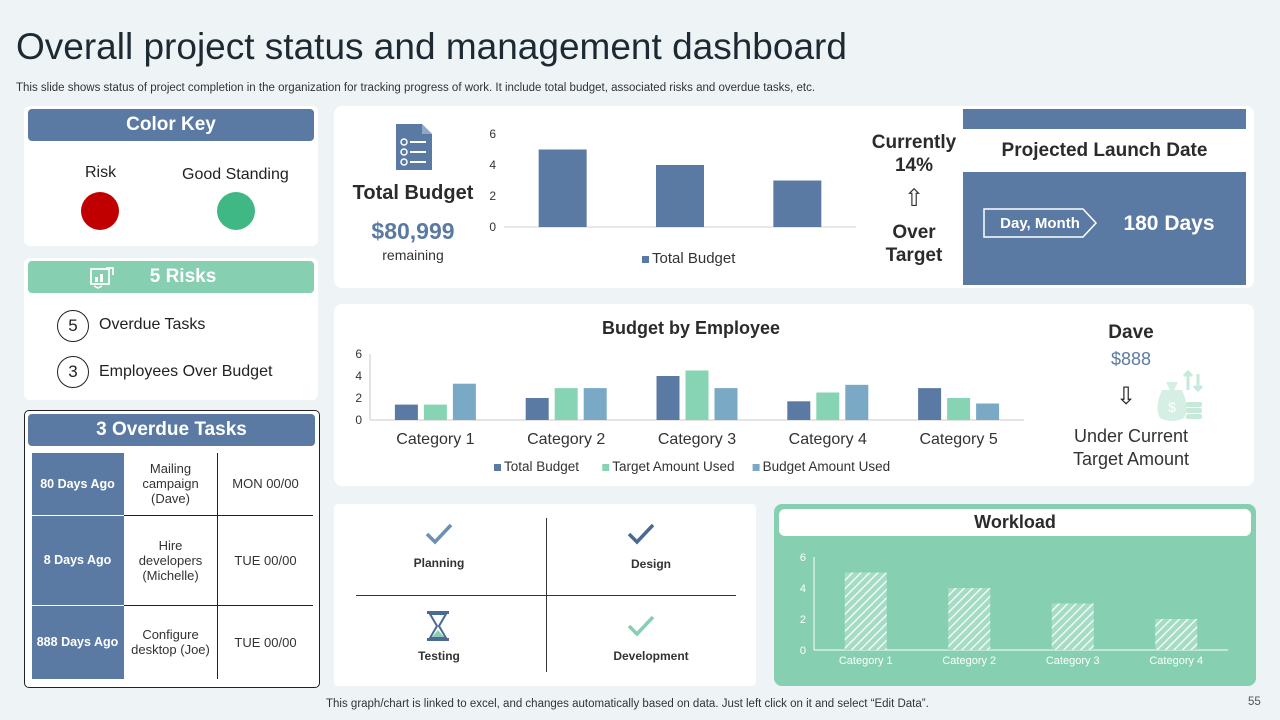 Image resolution: width=1280 pixels, height=720 pixels. Describe the element at coordinates (914, 255) in the screenshot. I see `target-label: Target` at that location.